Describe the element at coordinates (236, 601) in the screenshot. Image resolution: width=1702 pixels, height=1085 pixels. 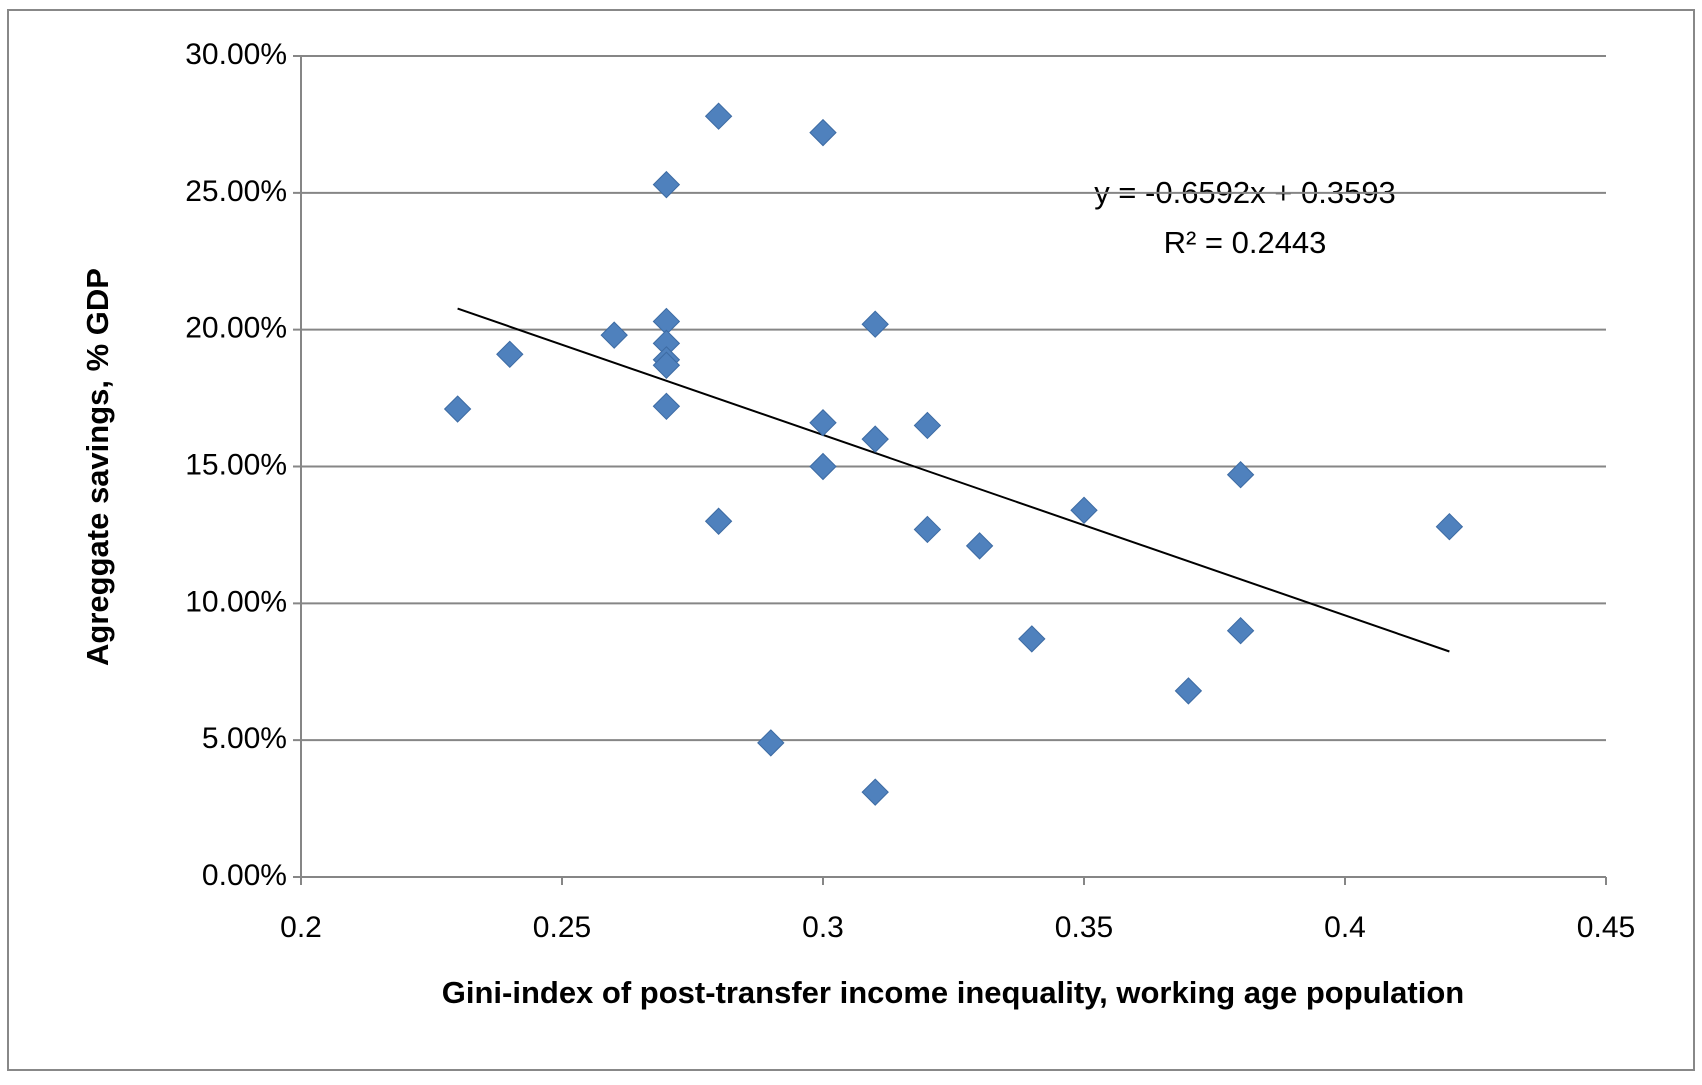
I see `y-tick-label: 10.00%` at that location.